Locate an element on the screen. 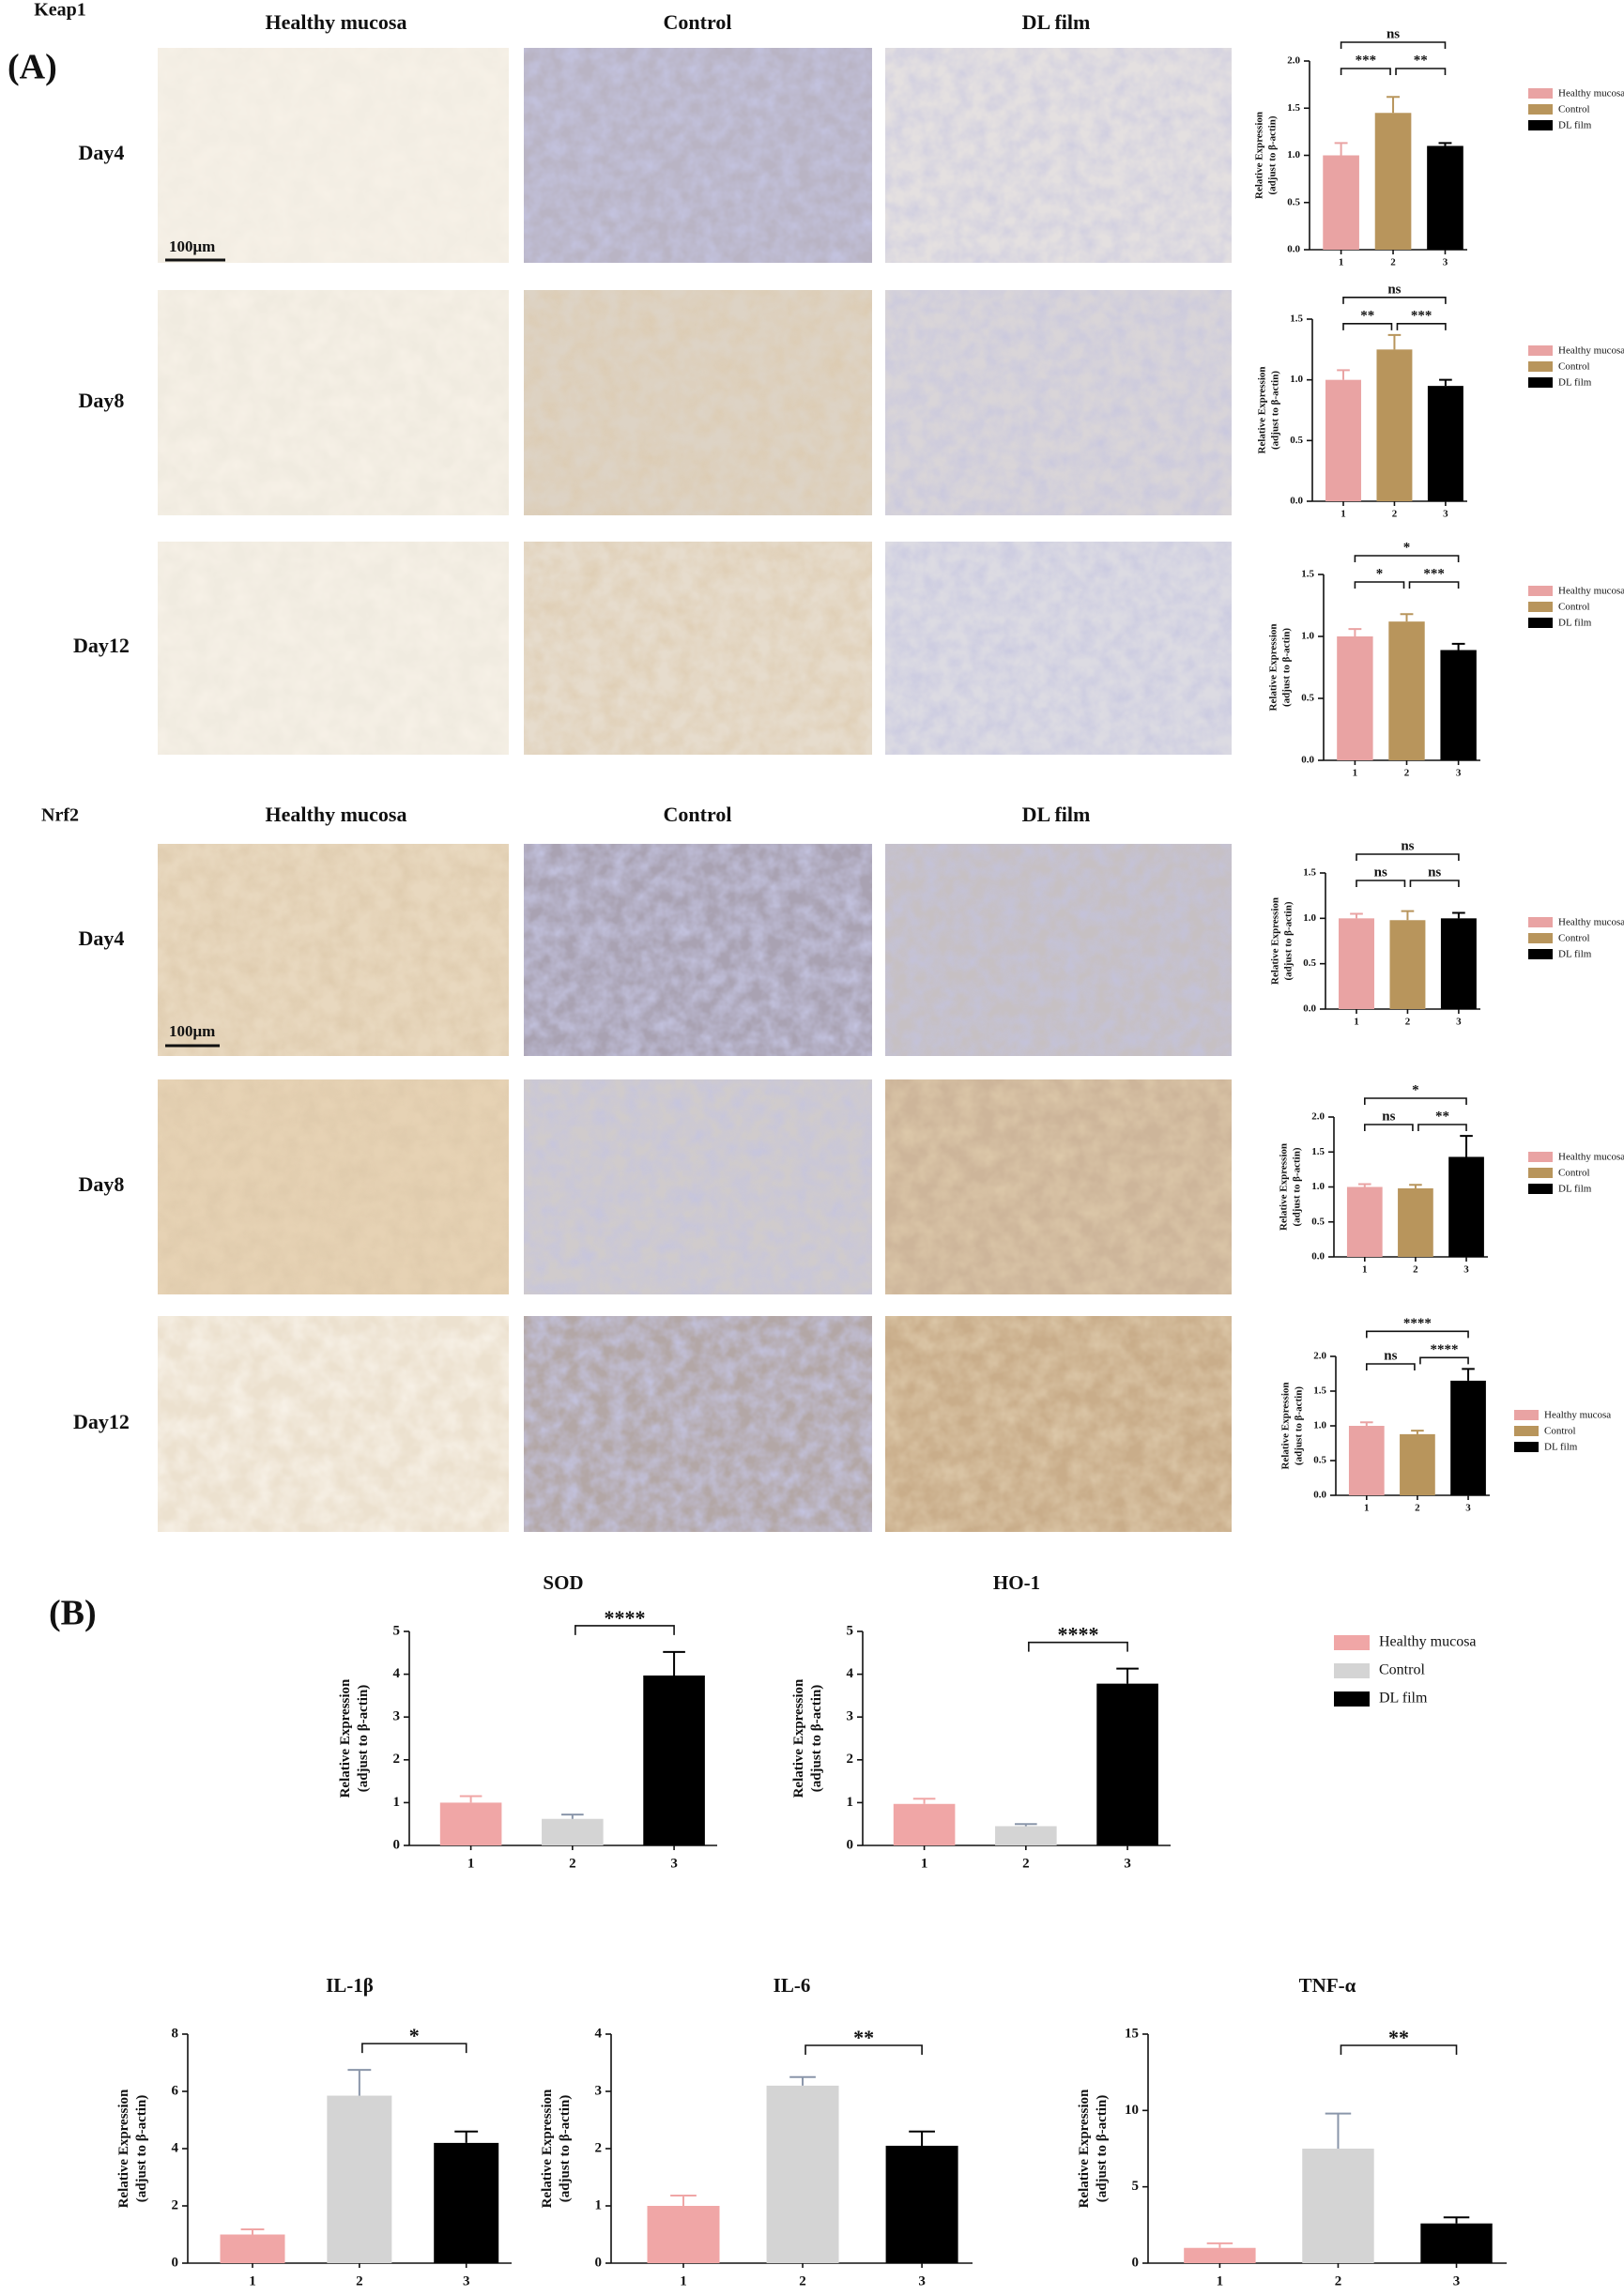 The image size is (1624, 2296). scale-bar-label: 100μm is located at coordinates (192, 1031).